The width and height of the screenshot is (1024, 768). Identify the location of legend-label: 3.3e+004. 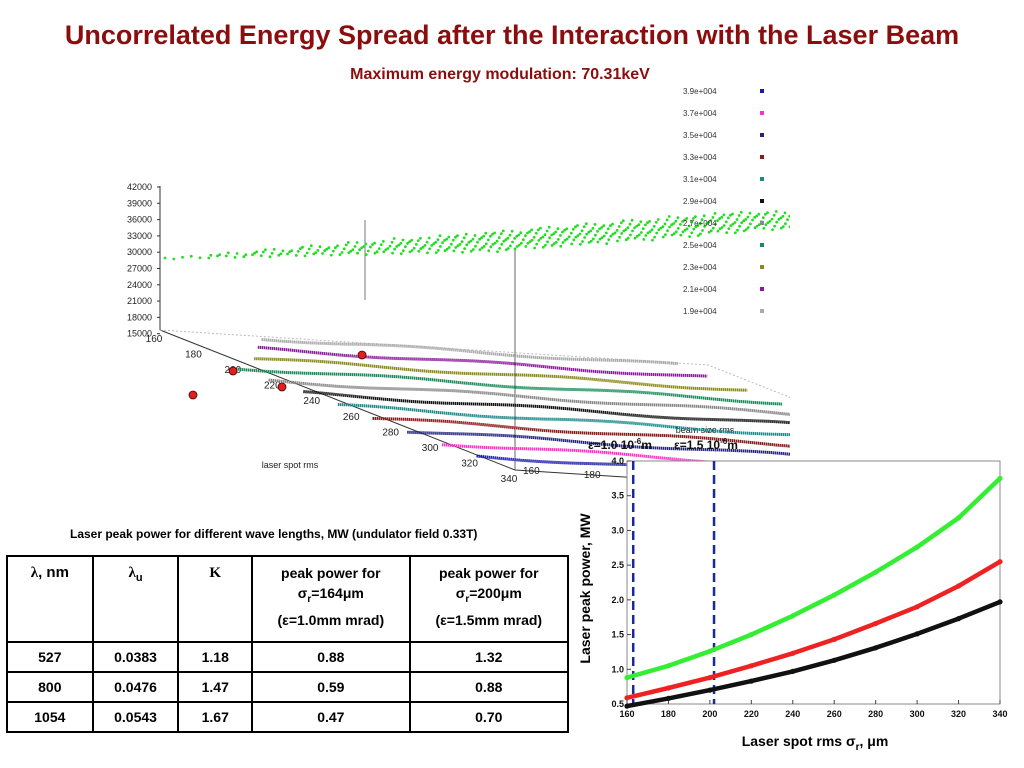
(700, 157).